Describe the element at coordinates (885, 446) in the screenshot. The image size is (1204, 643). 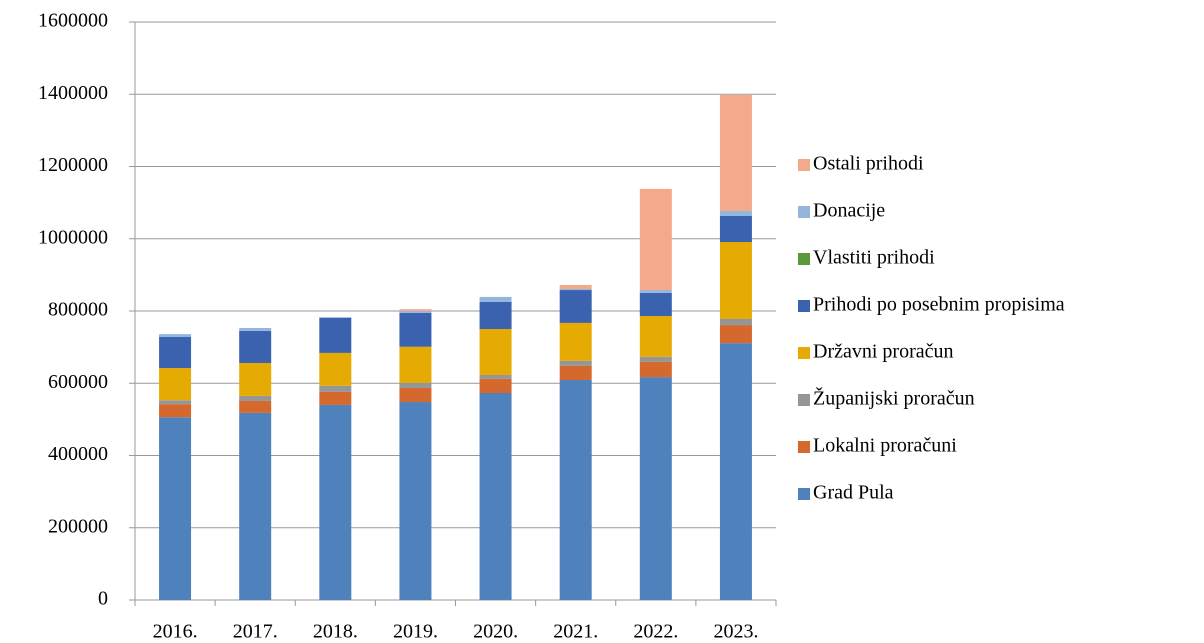
I see `legend-label: Lokalni proračuni` at that location.